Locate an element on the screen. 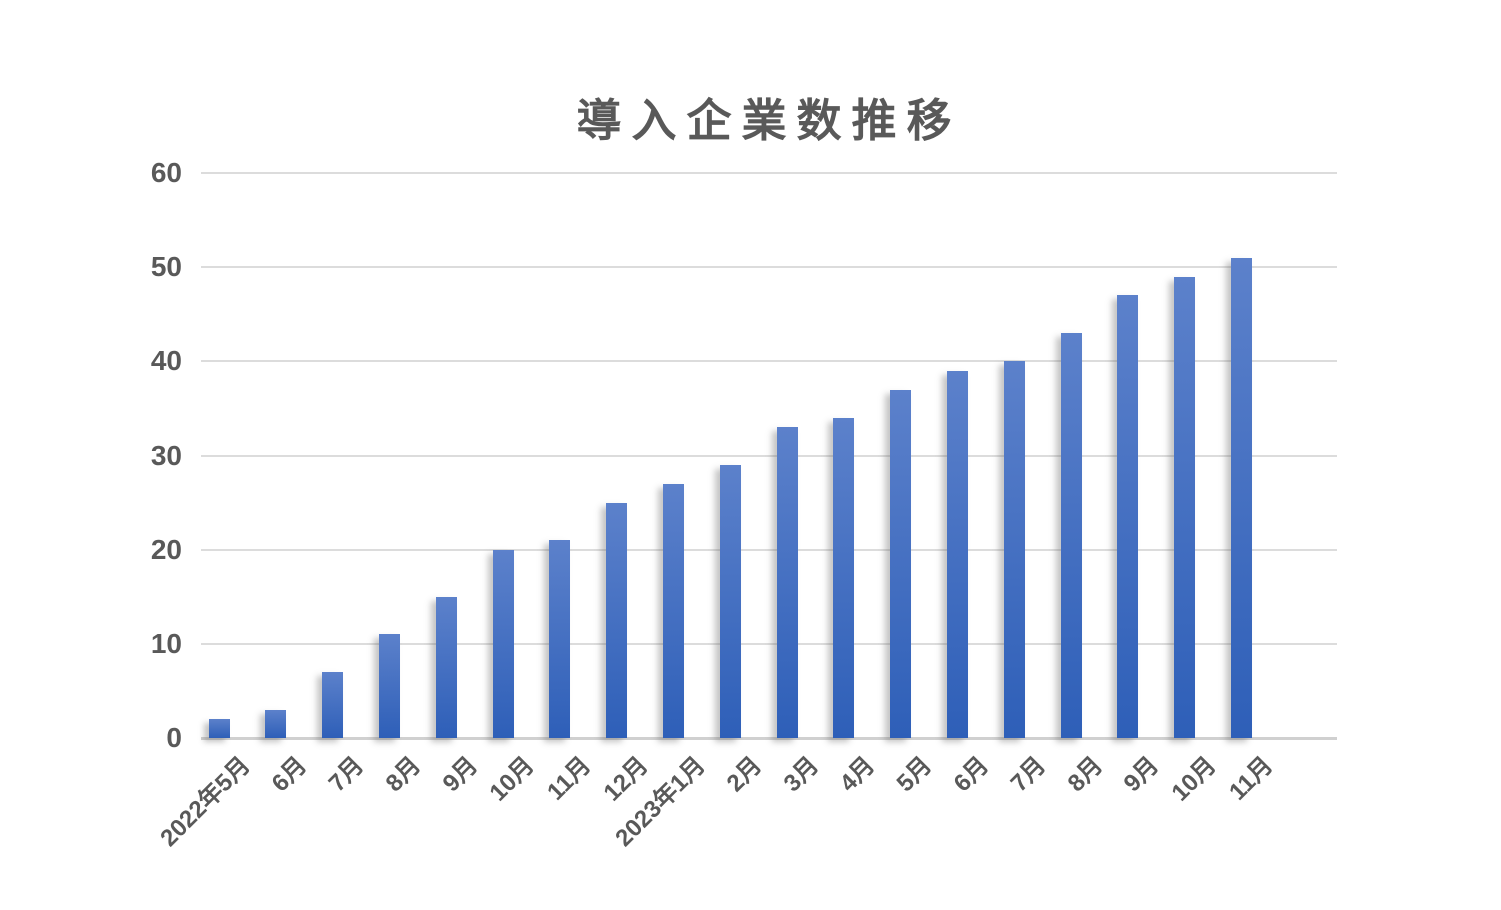 This screenshot has height=910, width=1501. x-axis-tick-label: 5月 is located at coordinates (914, 774).